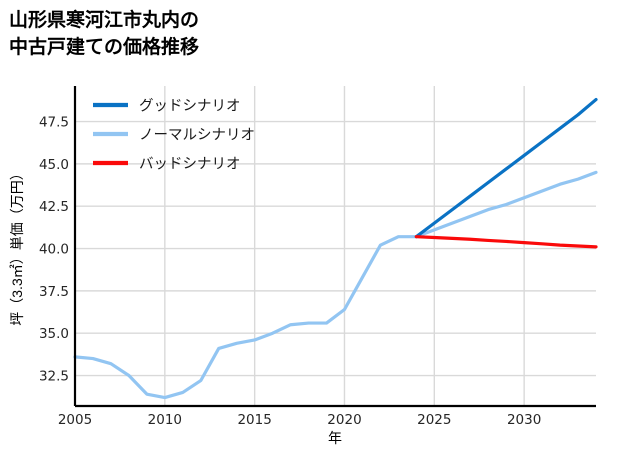 Image resolution: width=621 pixels, height=465 pixels. I want to click on y-tick-label: 35.0, so click(54, 334).